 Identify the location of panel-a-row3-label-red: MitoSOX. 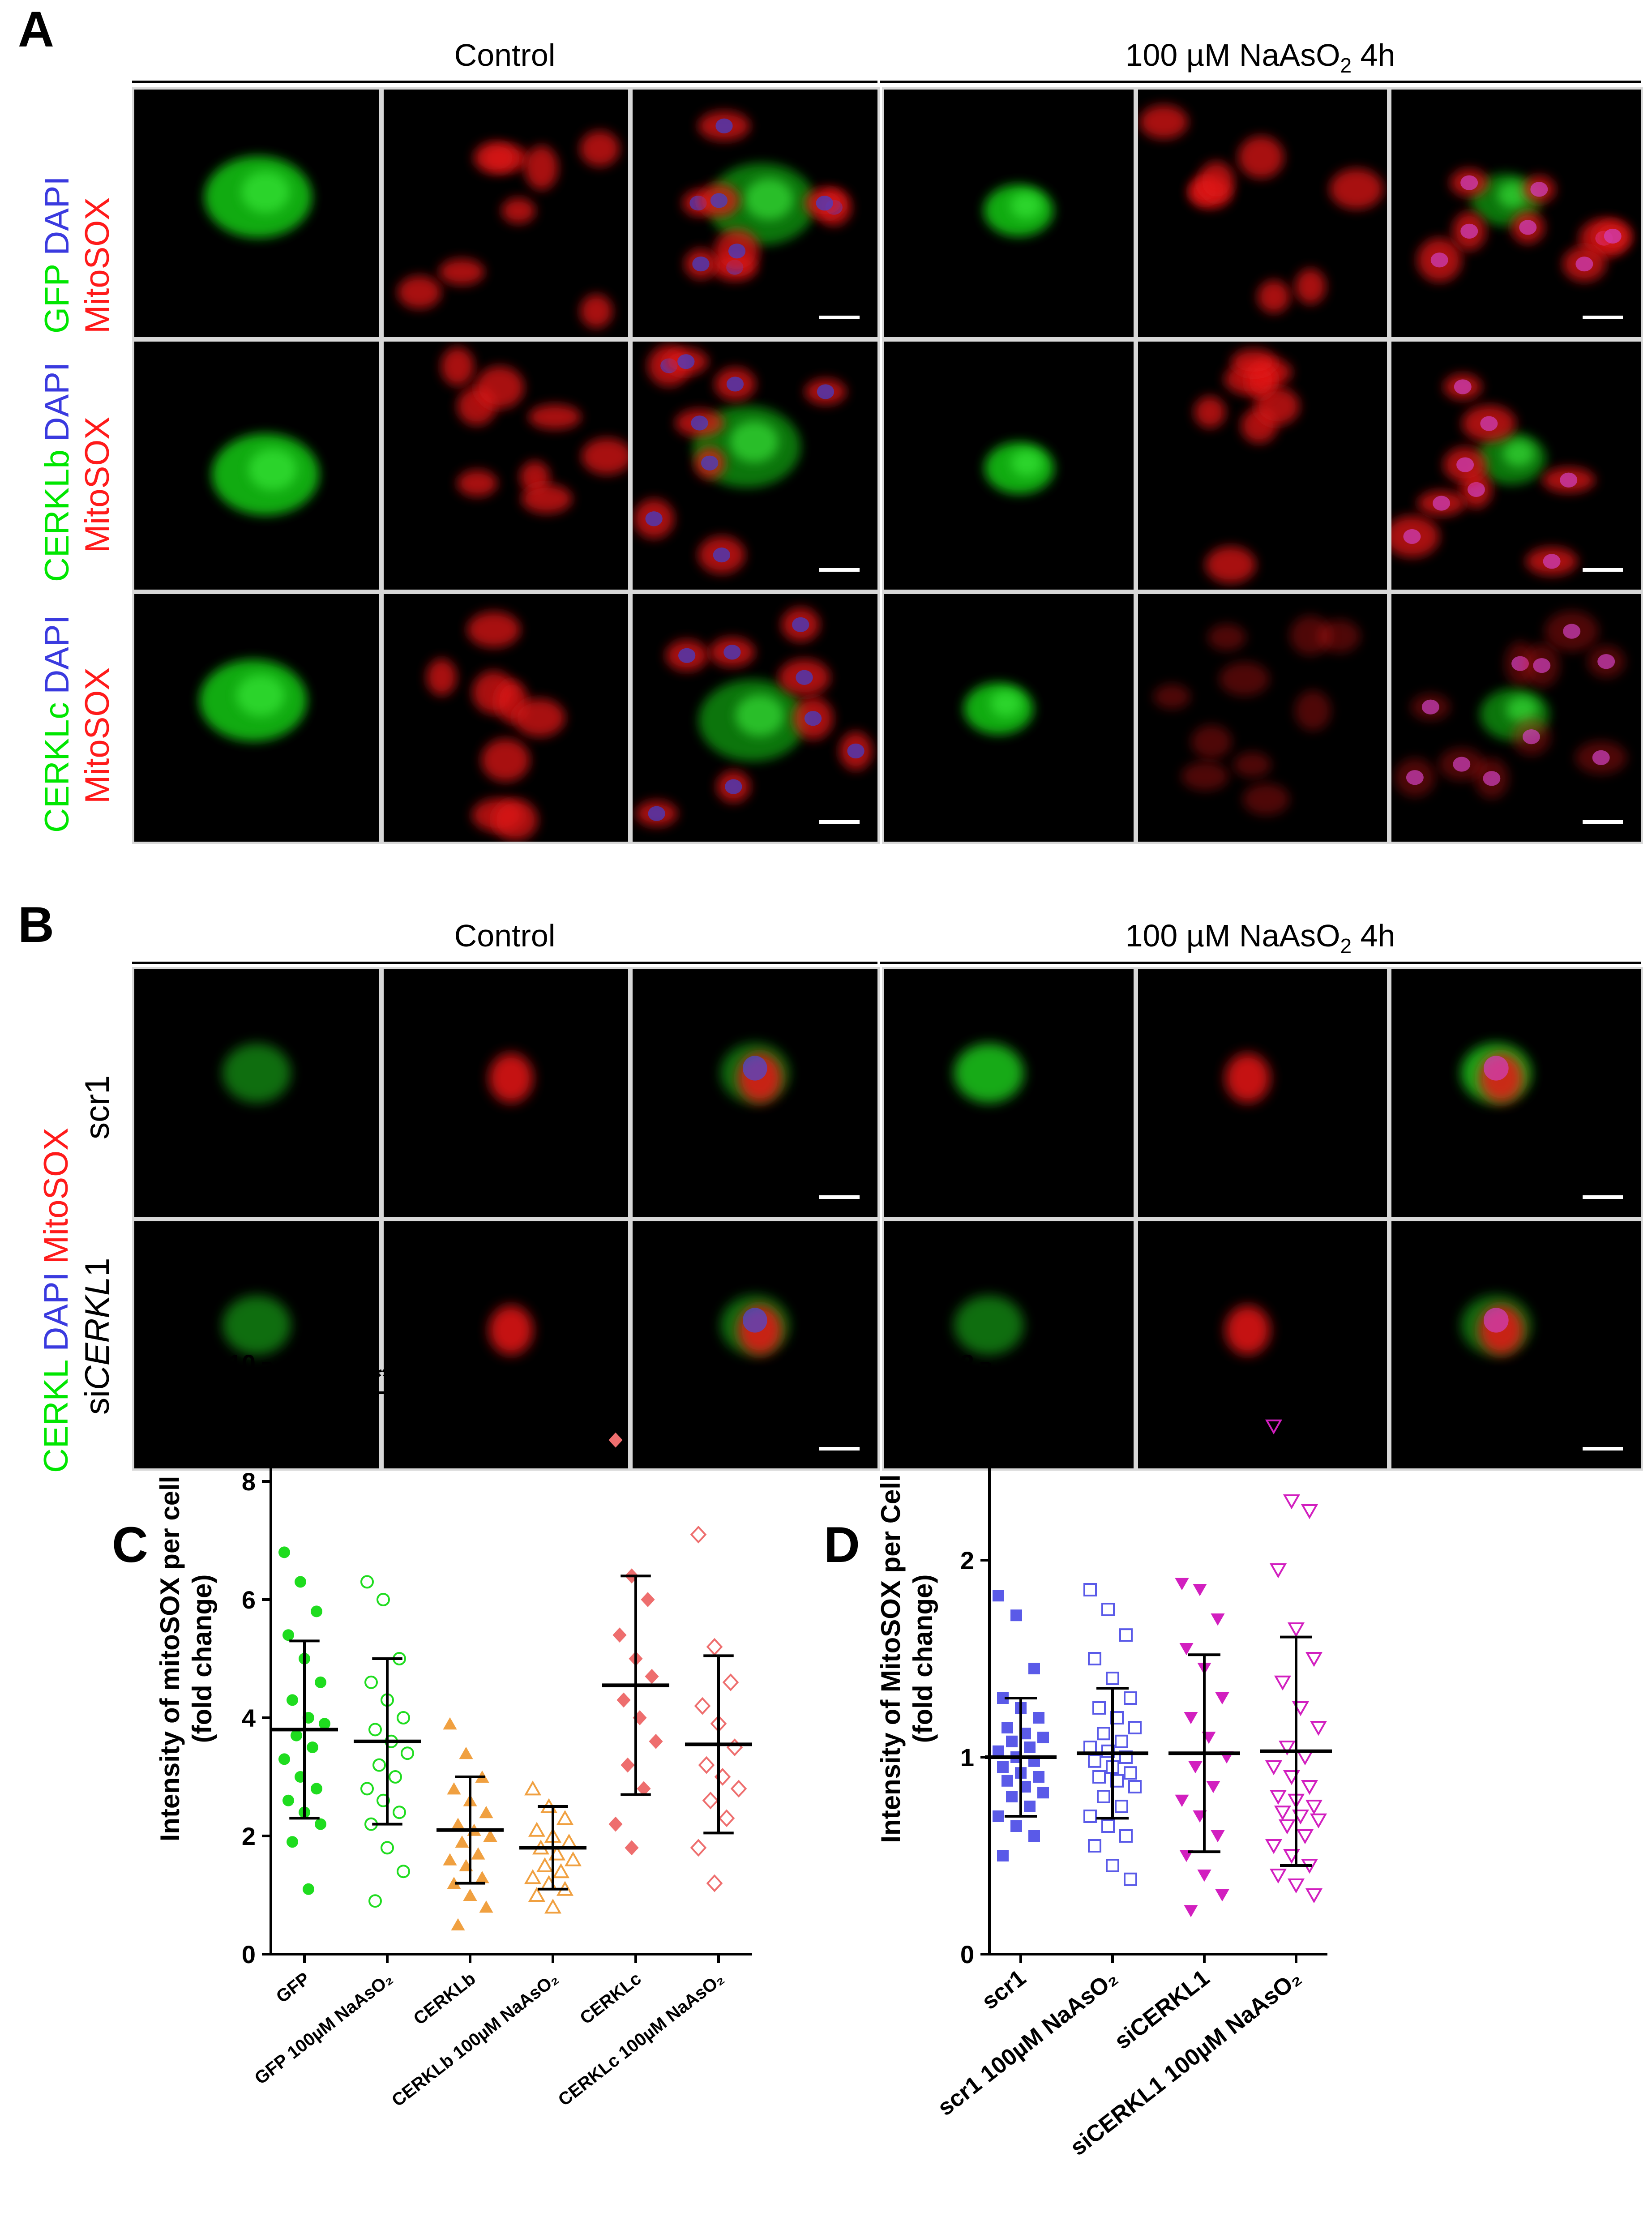
(97, 735).